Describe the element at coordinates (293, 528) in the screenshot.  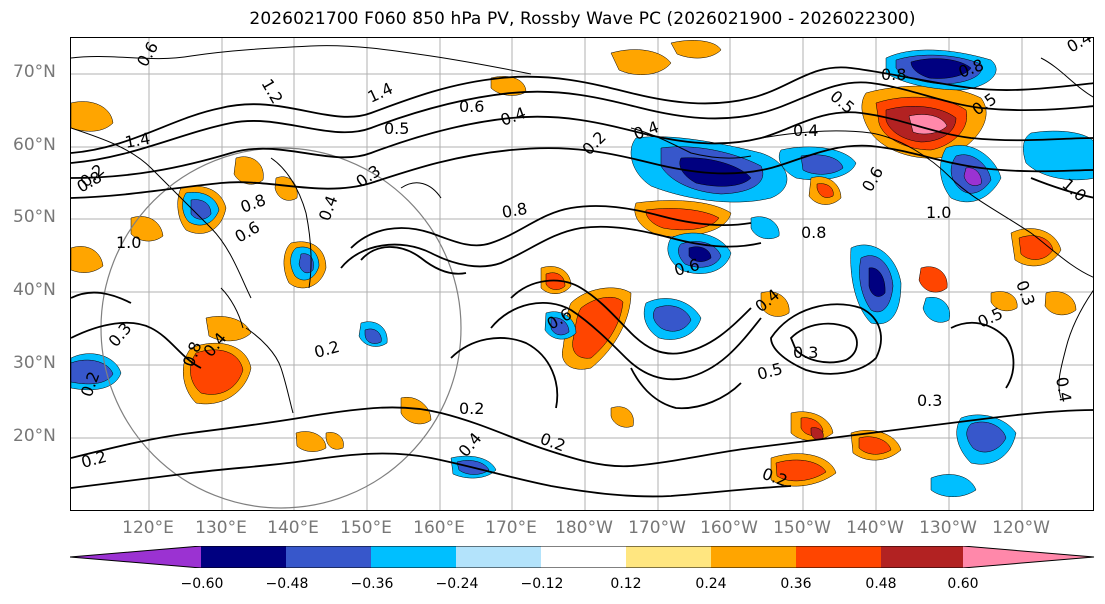
I see `lon-label: 140°E` at that location.